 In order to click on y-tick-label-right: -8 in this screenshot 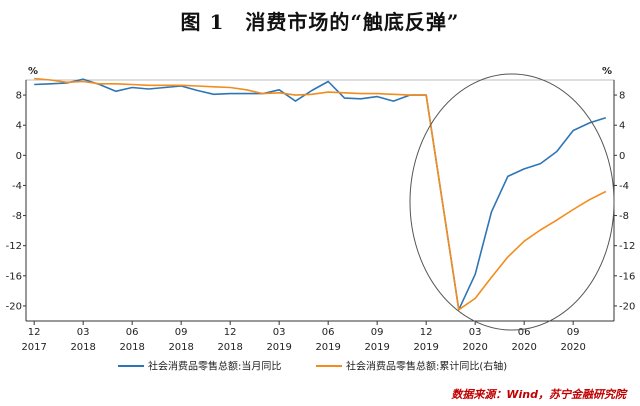, I will do `click(624, 216)`.